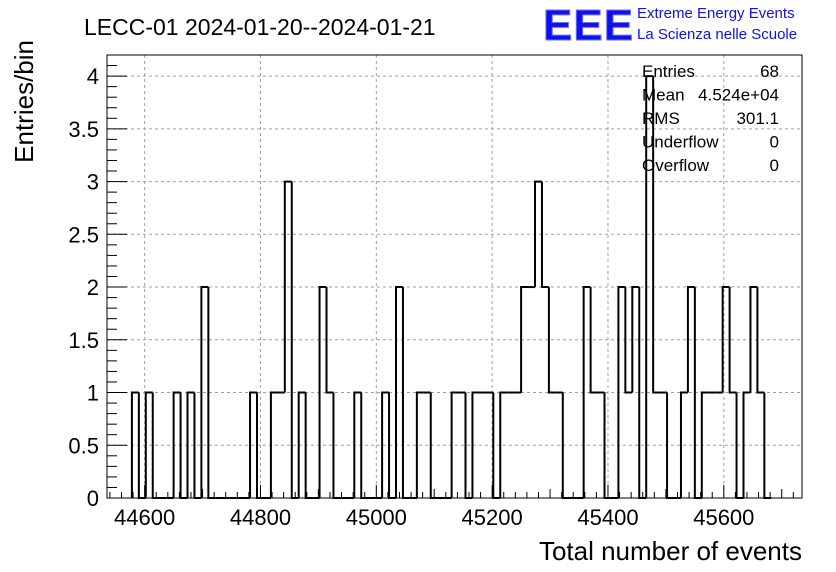  I want to click on y-tick-label: 1, so click(93, 393).